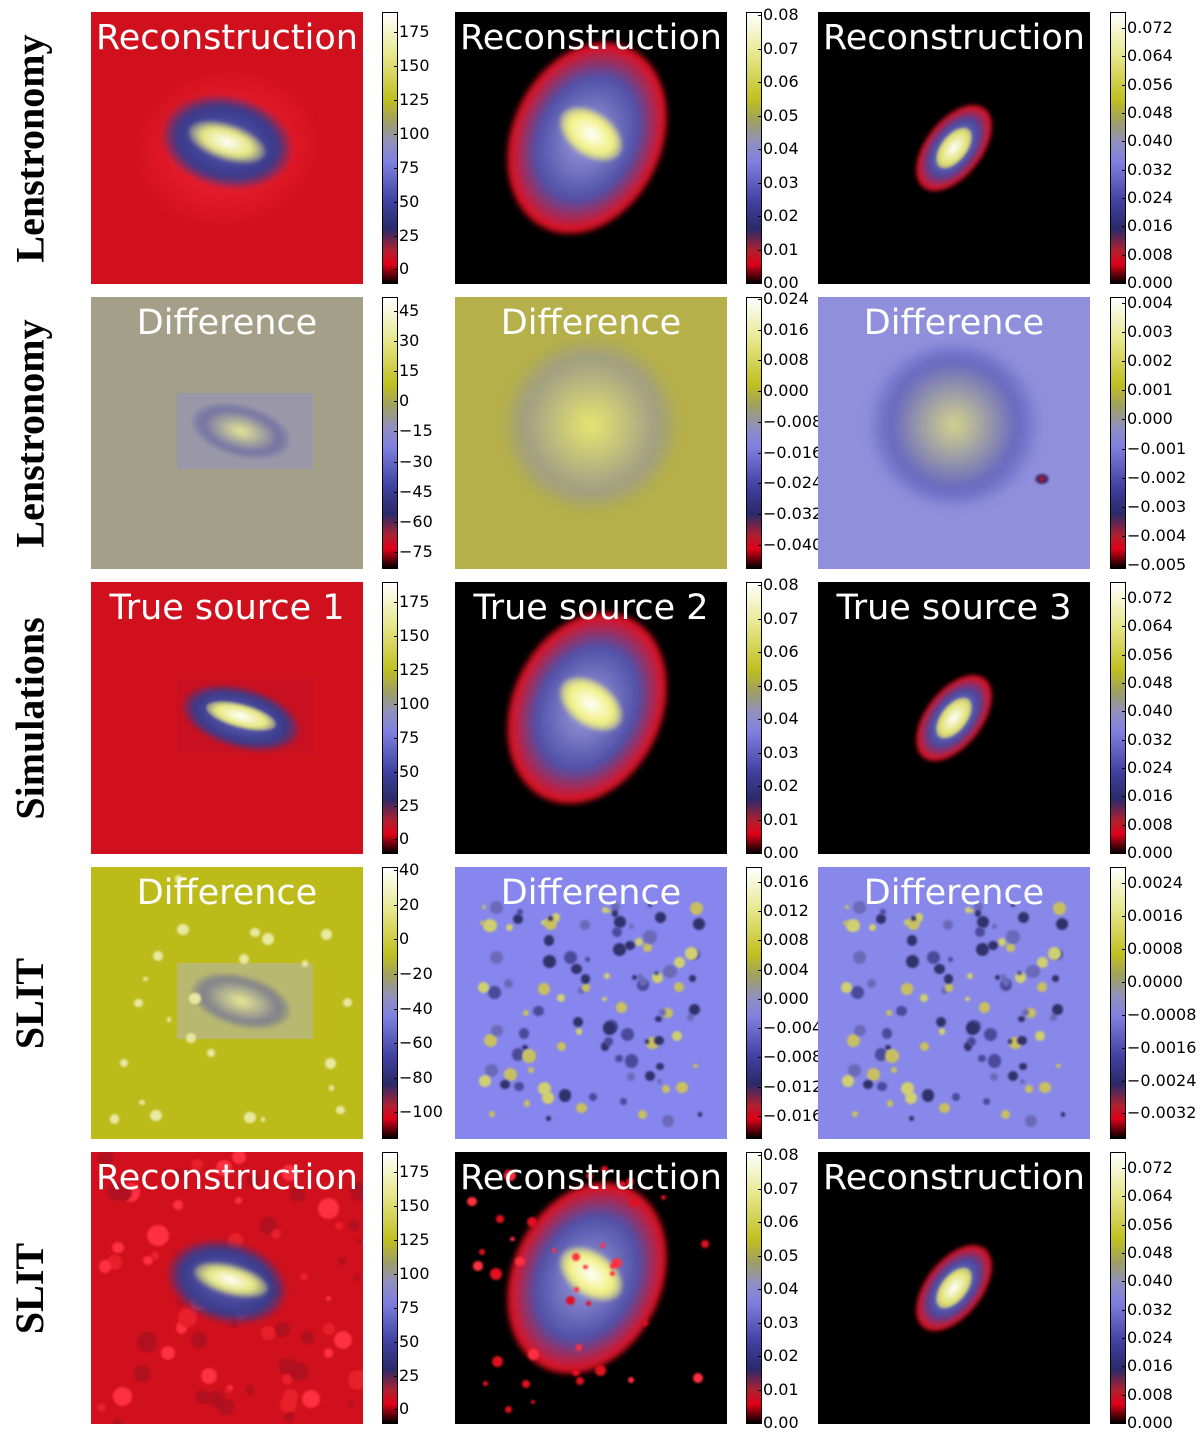  Describe the element at coordinates (1155, 949) in the screenshot. I see `colorbar-tick-label: 0.0008` at that location.